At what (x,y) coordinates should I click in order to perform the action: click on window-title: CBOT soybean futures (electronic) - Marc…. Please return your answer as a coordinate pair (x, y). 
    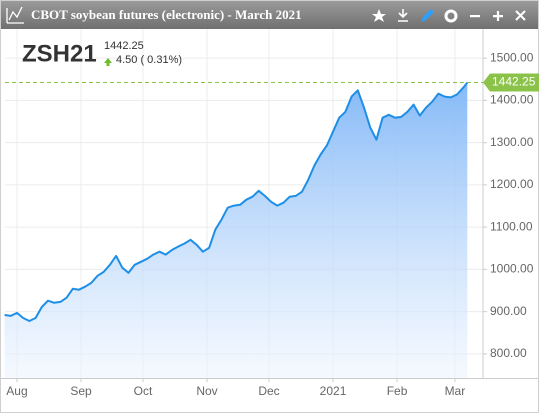
    Looking at the image, I should click on (166, 14).